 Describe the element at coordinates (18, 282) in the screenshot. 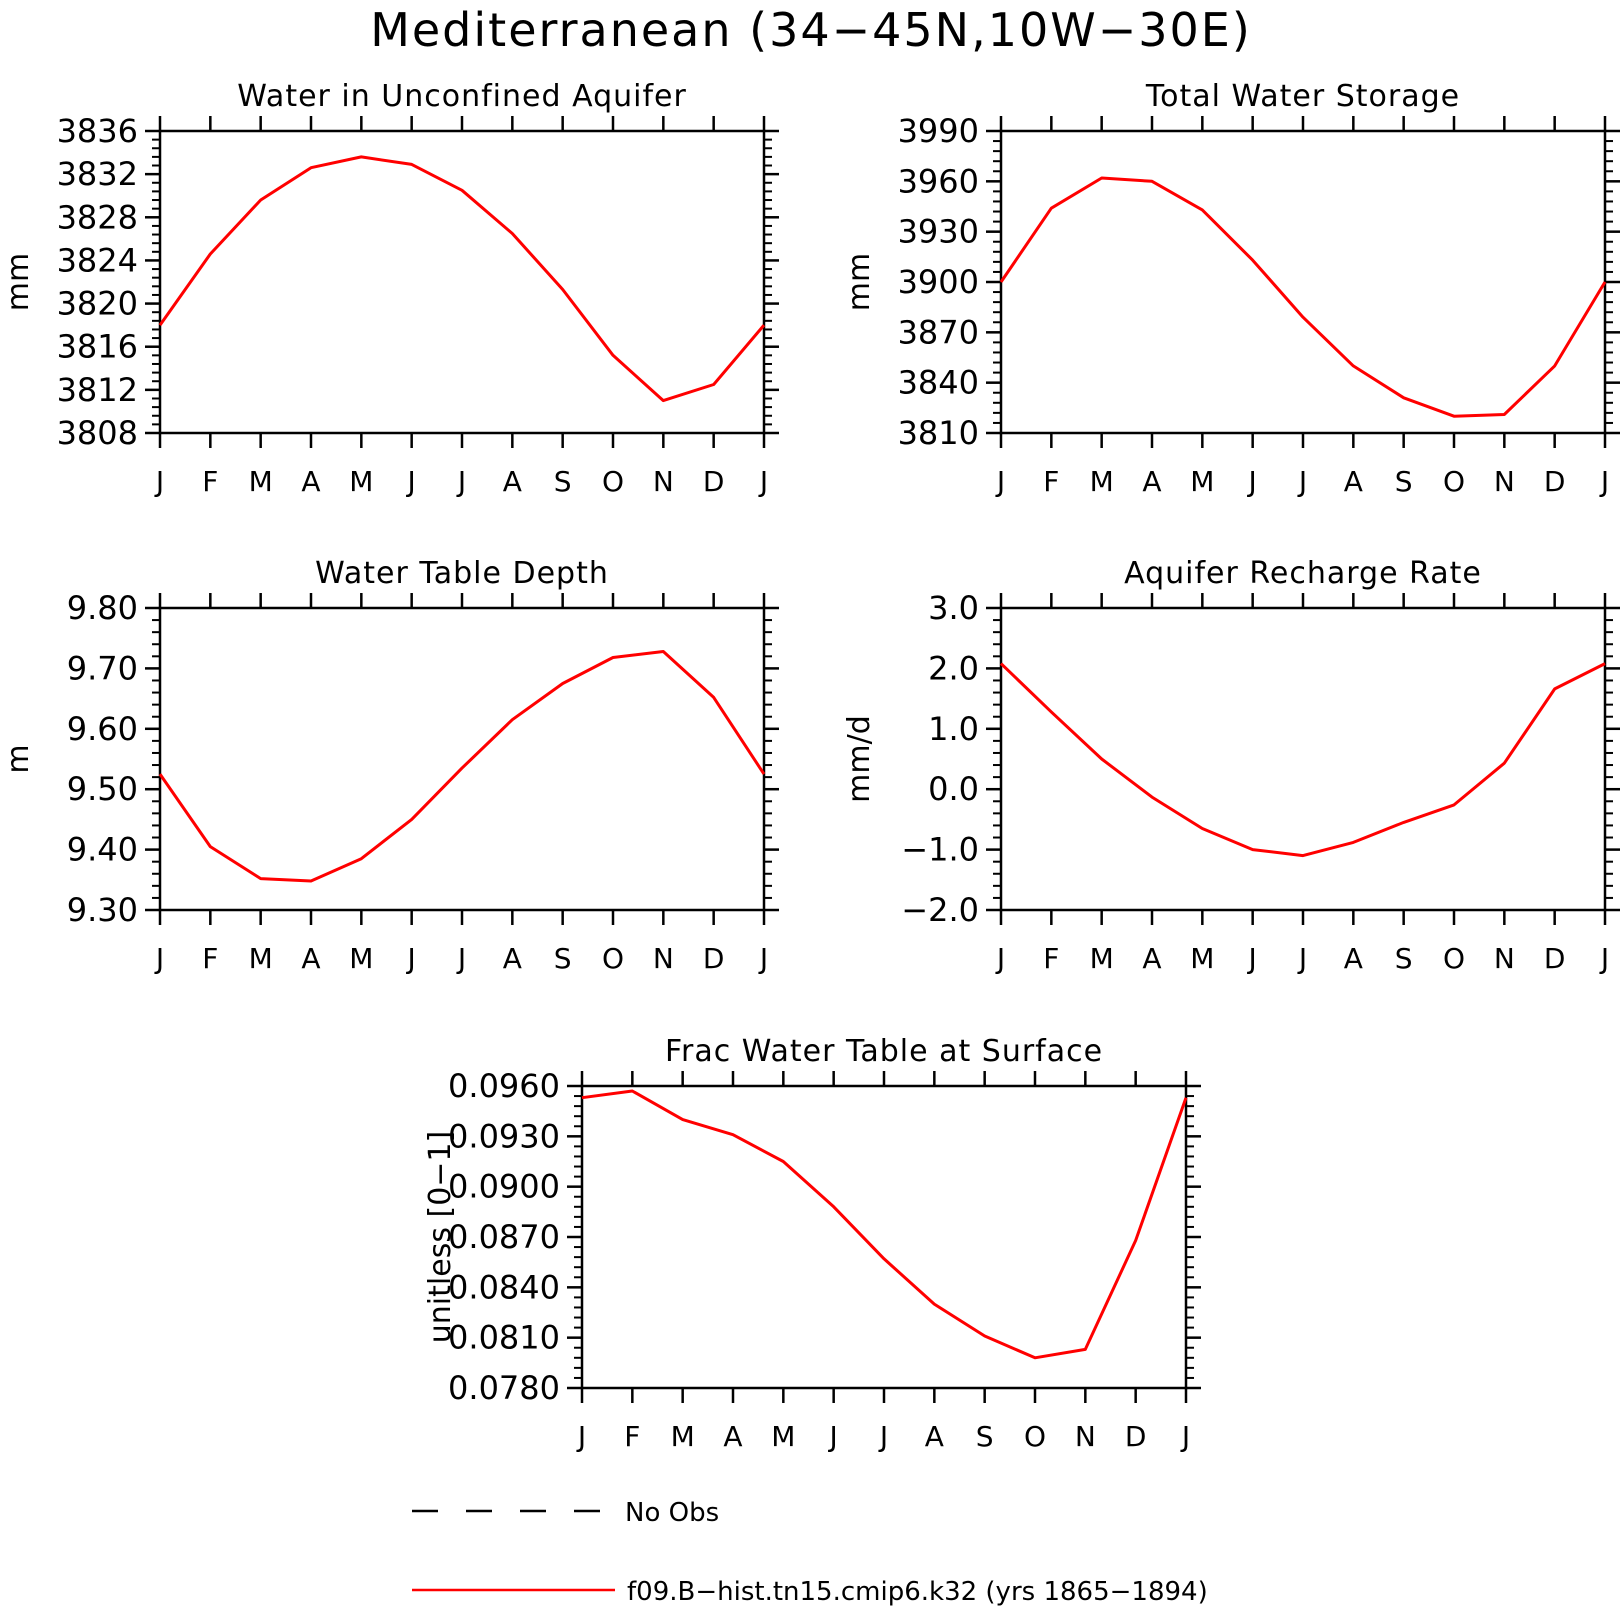

I see `unconfined-aquifer-y-axis-label: mm` at that location.